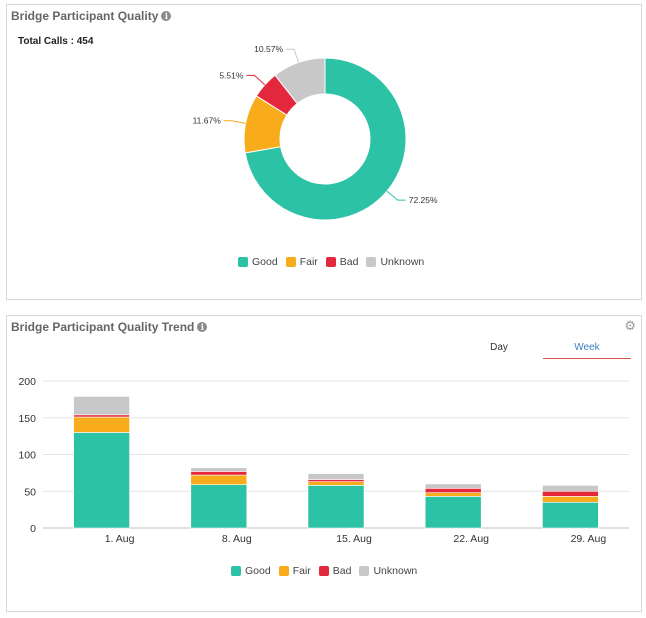 Image resolution: width=646 pixels, height=618 pixels. What do you see at coordinates (630, 325) in the screenshot?
I see `gear-icon: ⚙` at bounding box center [630, 325].